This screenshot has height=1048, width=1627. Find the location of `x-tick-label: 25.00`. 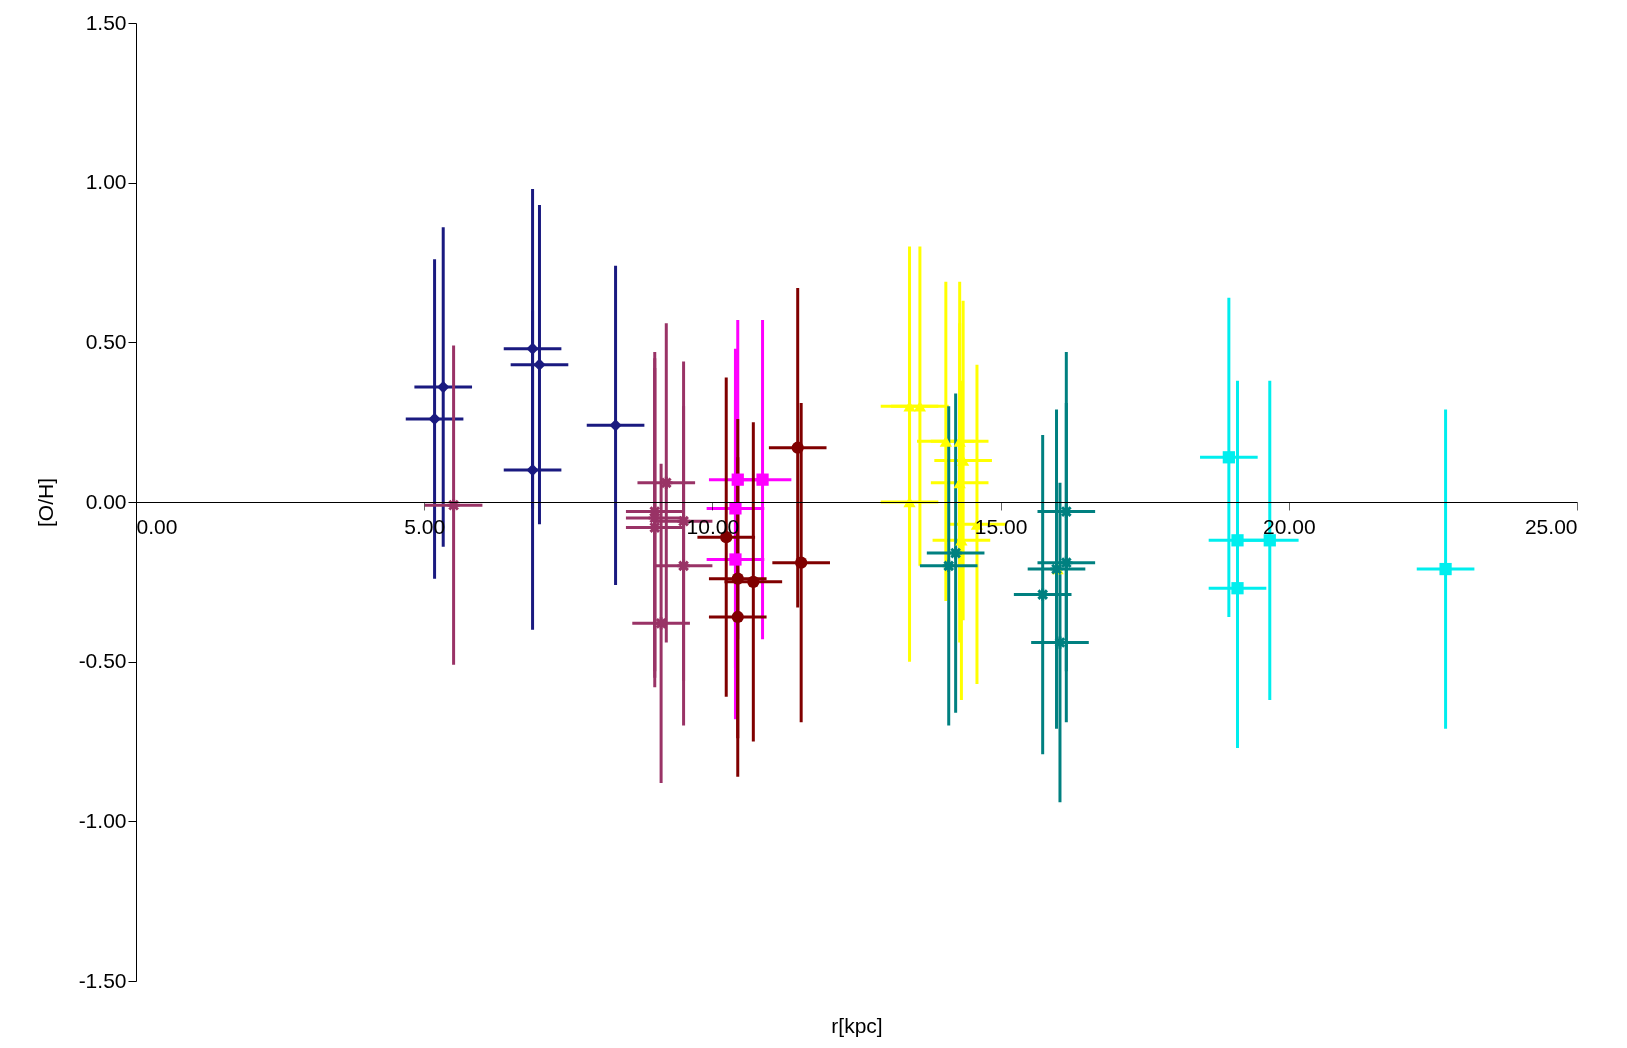

x-tick-label: 25.00 is located at coordinates (1551, 526).